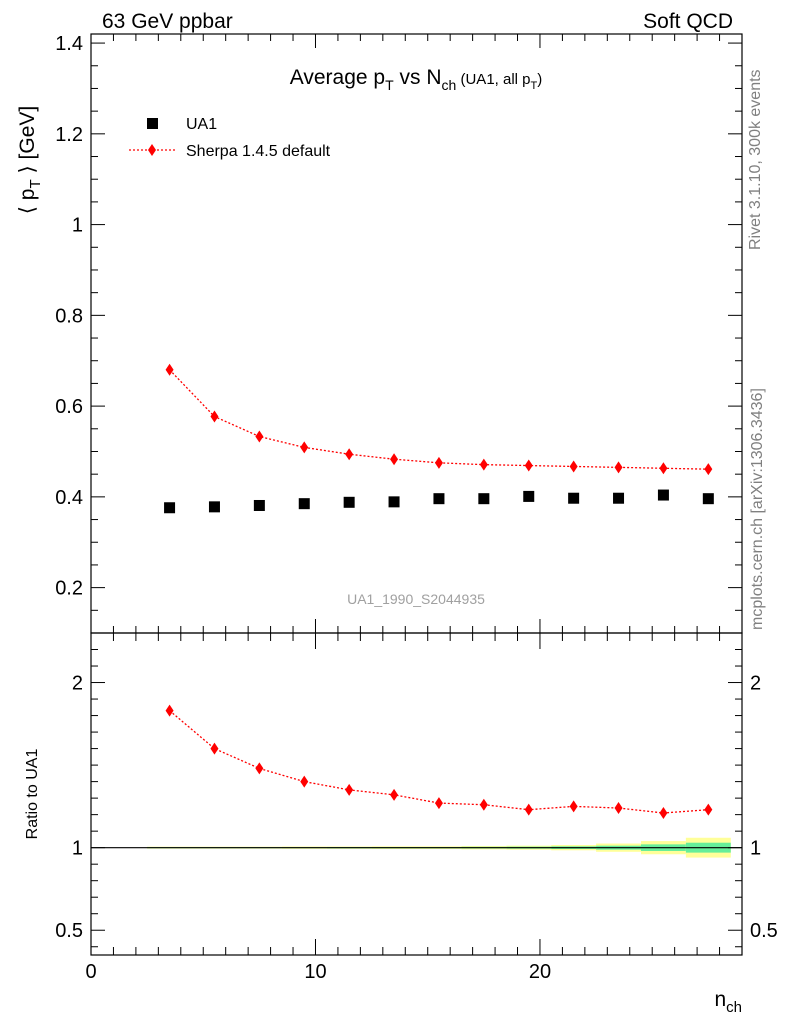 The height and width of the screenshot is (1024, 786). Describe the element at coordinates (69, 407) in the screenshot. I see `y-tick-label: 0.6` at that location.